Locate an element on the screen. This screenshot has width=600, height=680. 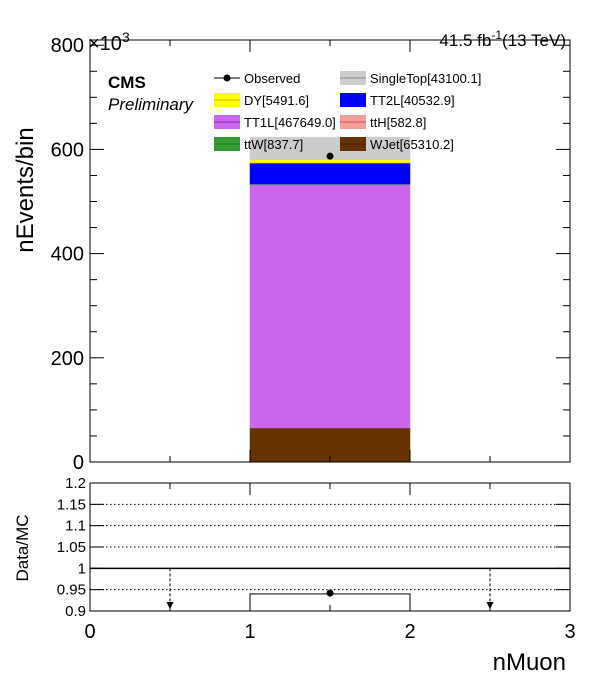
preliminary-label: Preliminary is located at coordinates (151, 104).